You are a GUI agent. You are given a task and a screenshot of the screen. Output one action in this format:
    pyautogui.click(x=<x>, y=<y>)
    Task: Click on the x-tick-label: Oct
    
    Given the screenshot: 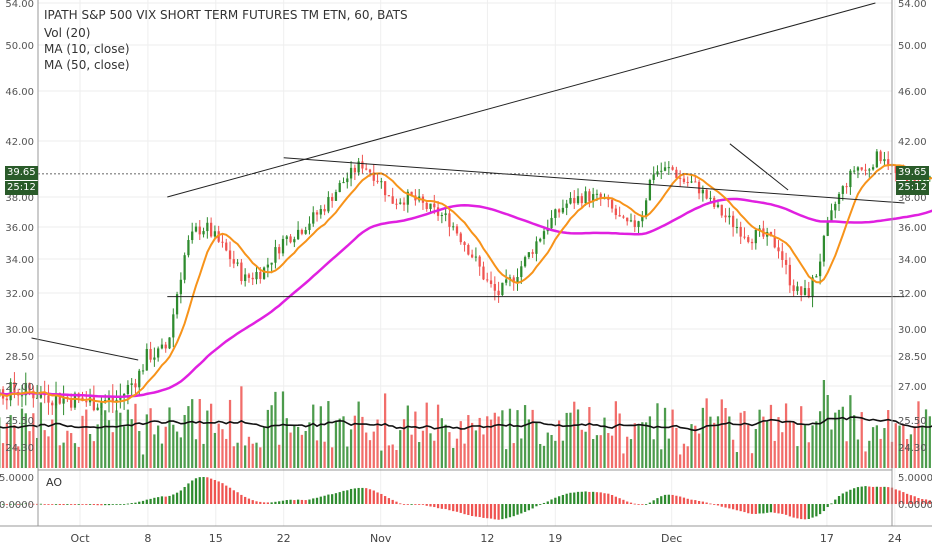 What is the action you would take?
    pyautogui.click(x=80, y=538)
    